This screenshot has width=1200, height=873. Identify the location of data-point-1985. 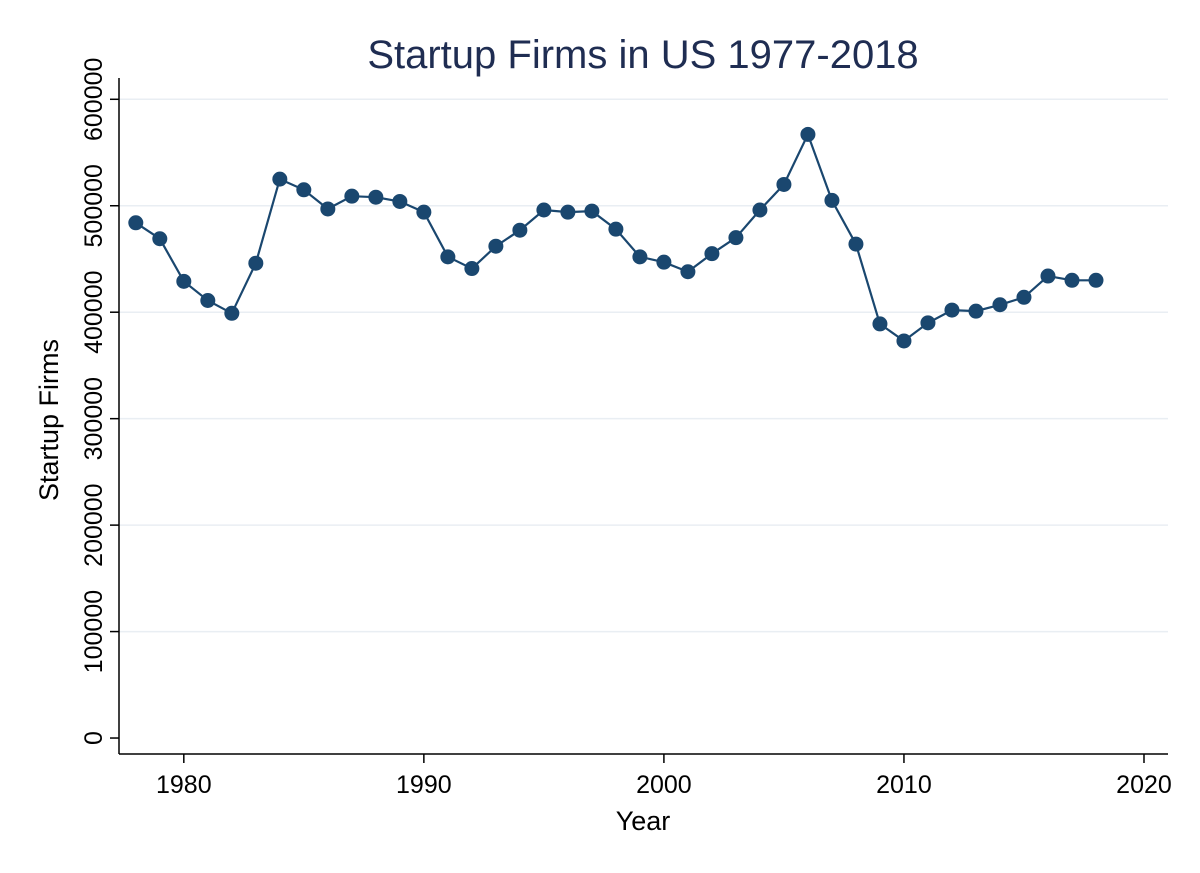
(304, 190).